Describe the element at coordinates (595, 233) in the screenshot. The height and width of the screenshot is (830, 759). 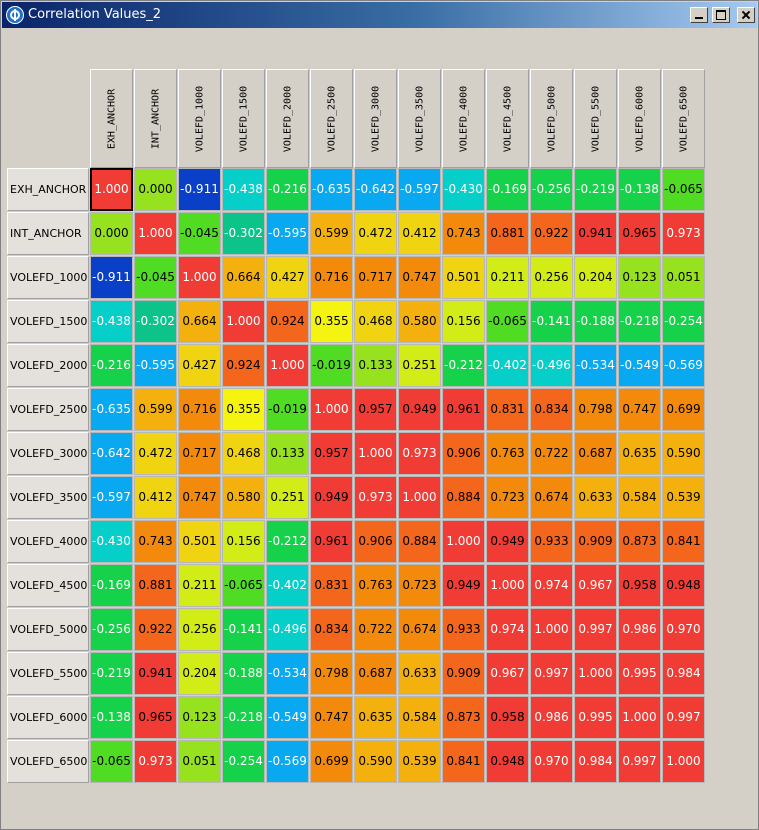
I see `matrix-cell: 0.941` at that location.